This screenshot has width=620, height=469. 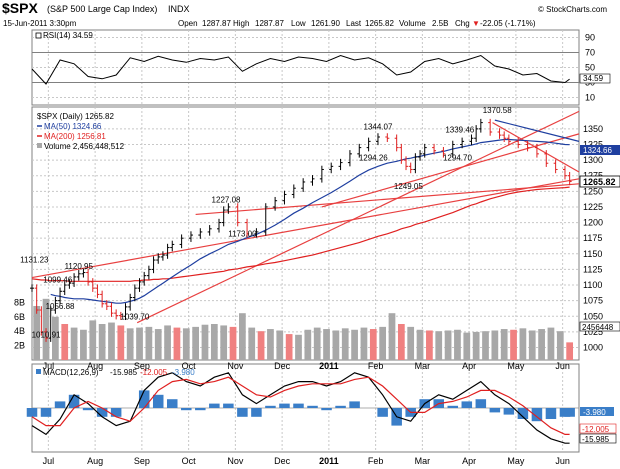 What do you see at coordinates (329, 366) in the screenshot?
I see `x-tick-label: 2011` at bounding box center [329, 366].